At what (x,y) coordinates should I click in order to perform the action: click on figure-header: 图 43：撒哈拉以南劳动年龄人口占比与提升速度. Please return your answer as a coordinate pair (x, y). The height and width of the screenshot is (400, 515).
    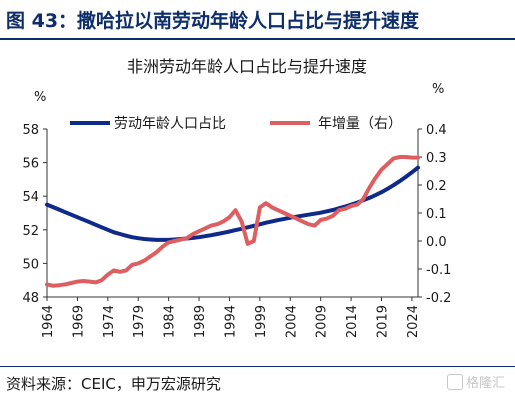
    Looking at the image, I should click on (257, 21).